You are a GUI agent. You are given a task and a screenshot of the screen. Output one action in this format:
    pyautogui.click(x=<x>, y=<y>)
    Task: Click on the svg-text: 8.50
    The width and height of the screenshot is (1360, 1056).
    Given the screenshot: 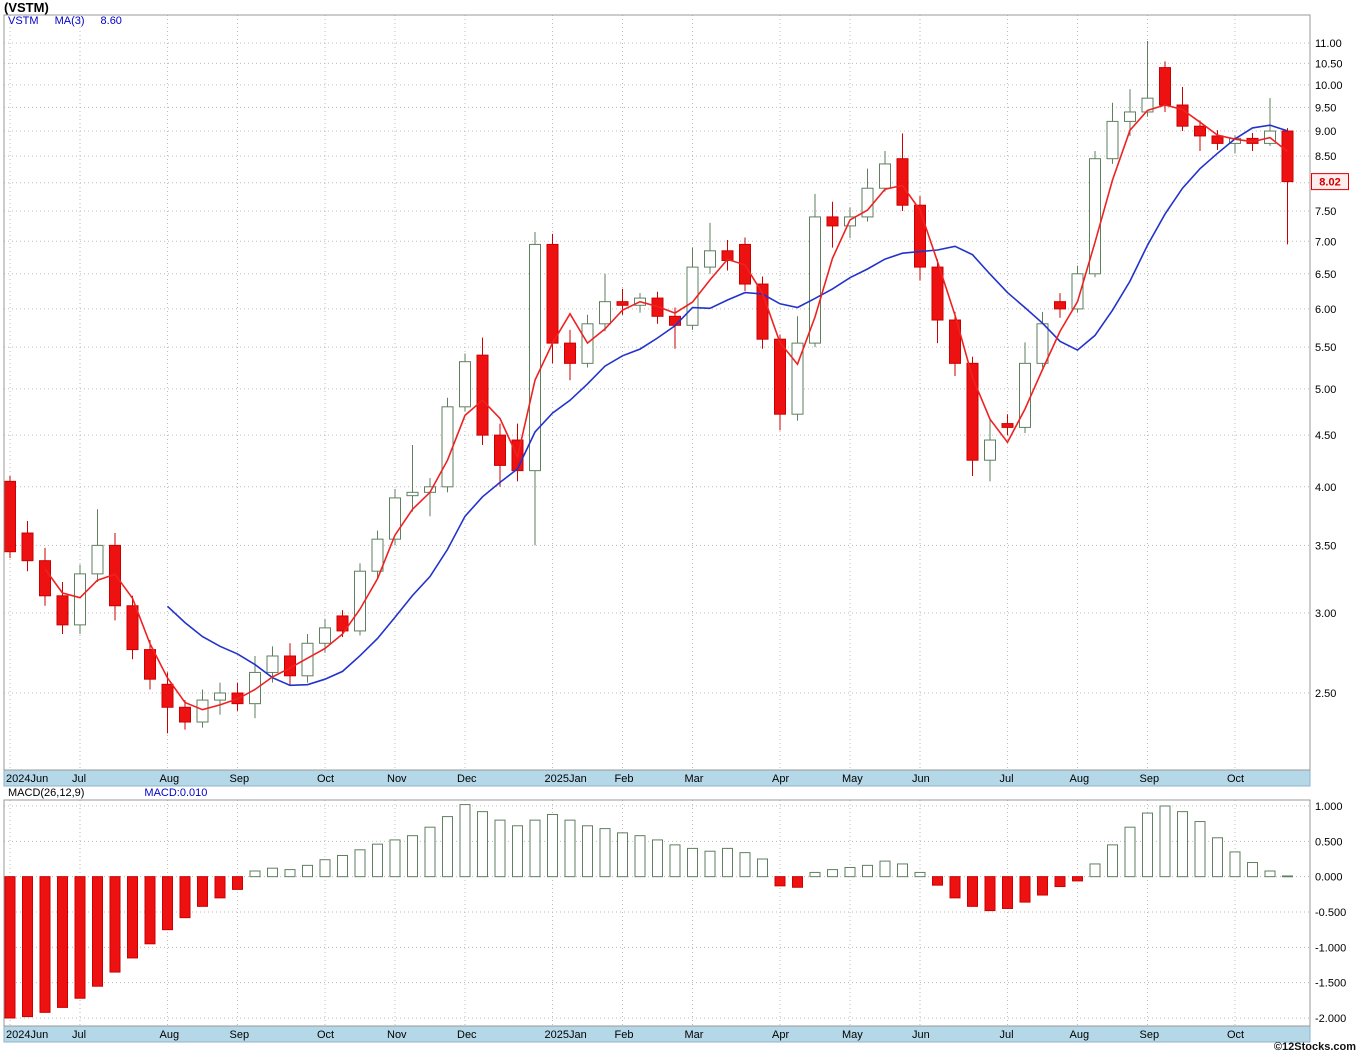 What is the action you would take?
    pyautogui.click(x=1325, y=157)
    